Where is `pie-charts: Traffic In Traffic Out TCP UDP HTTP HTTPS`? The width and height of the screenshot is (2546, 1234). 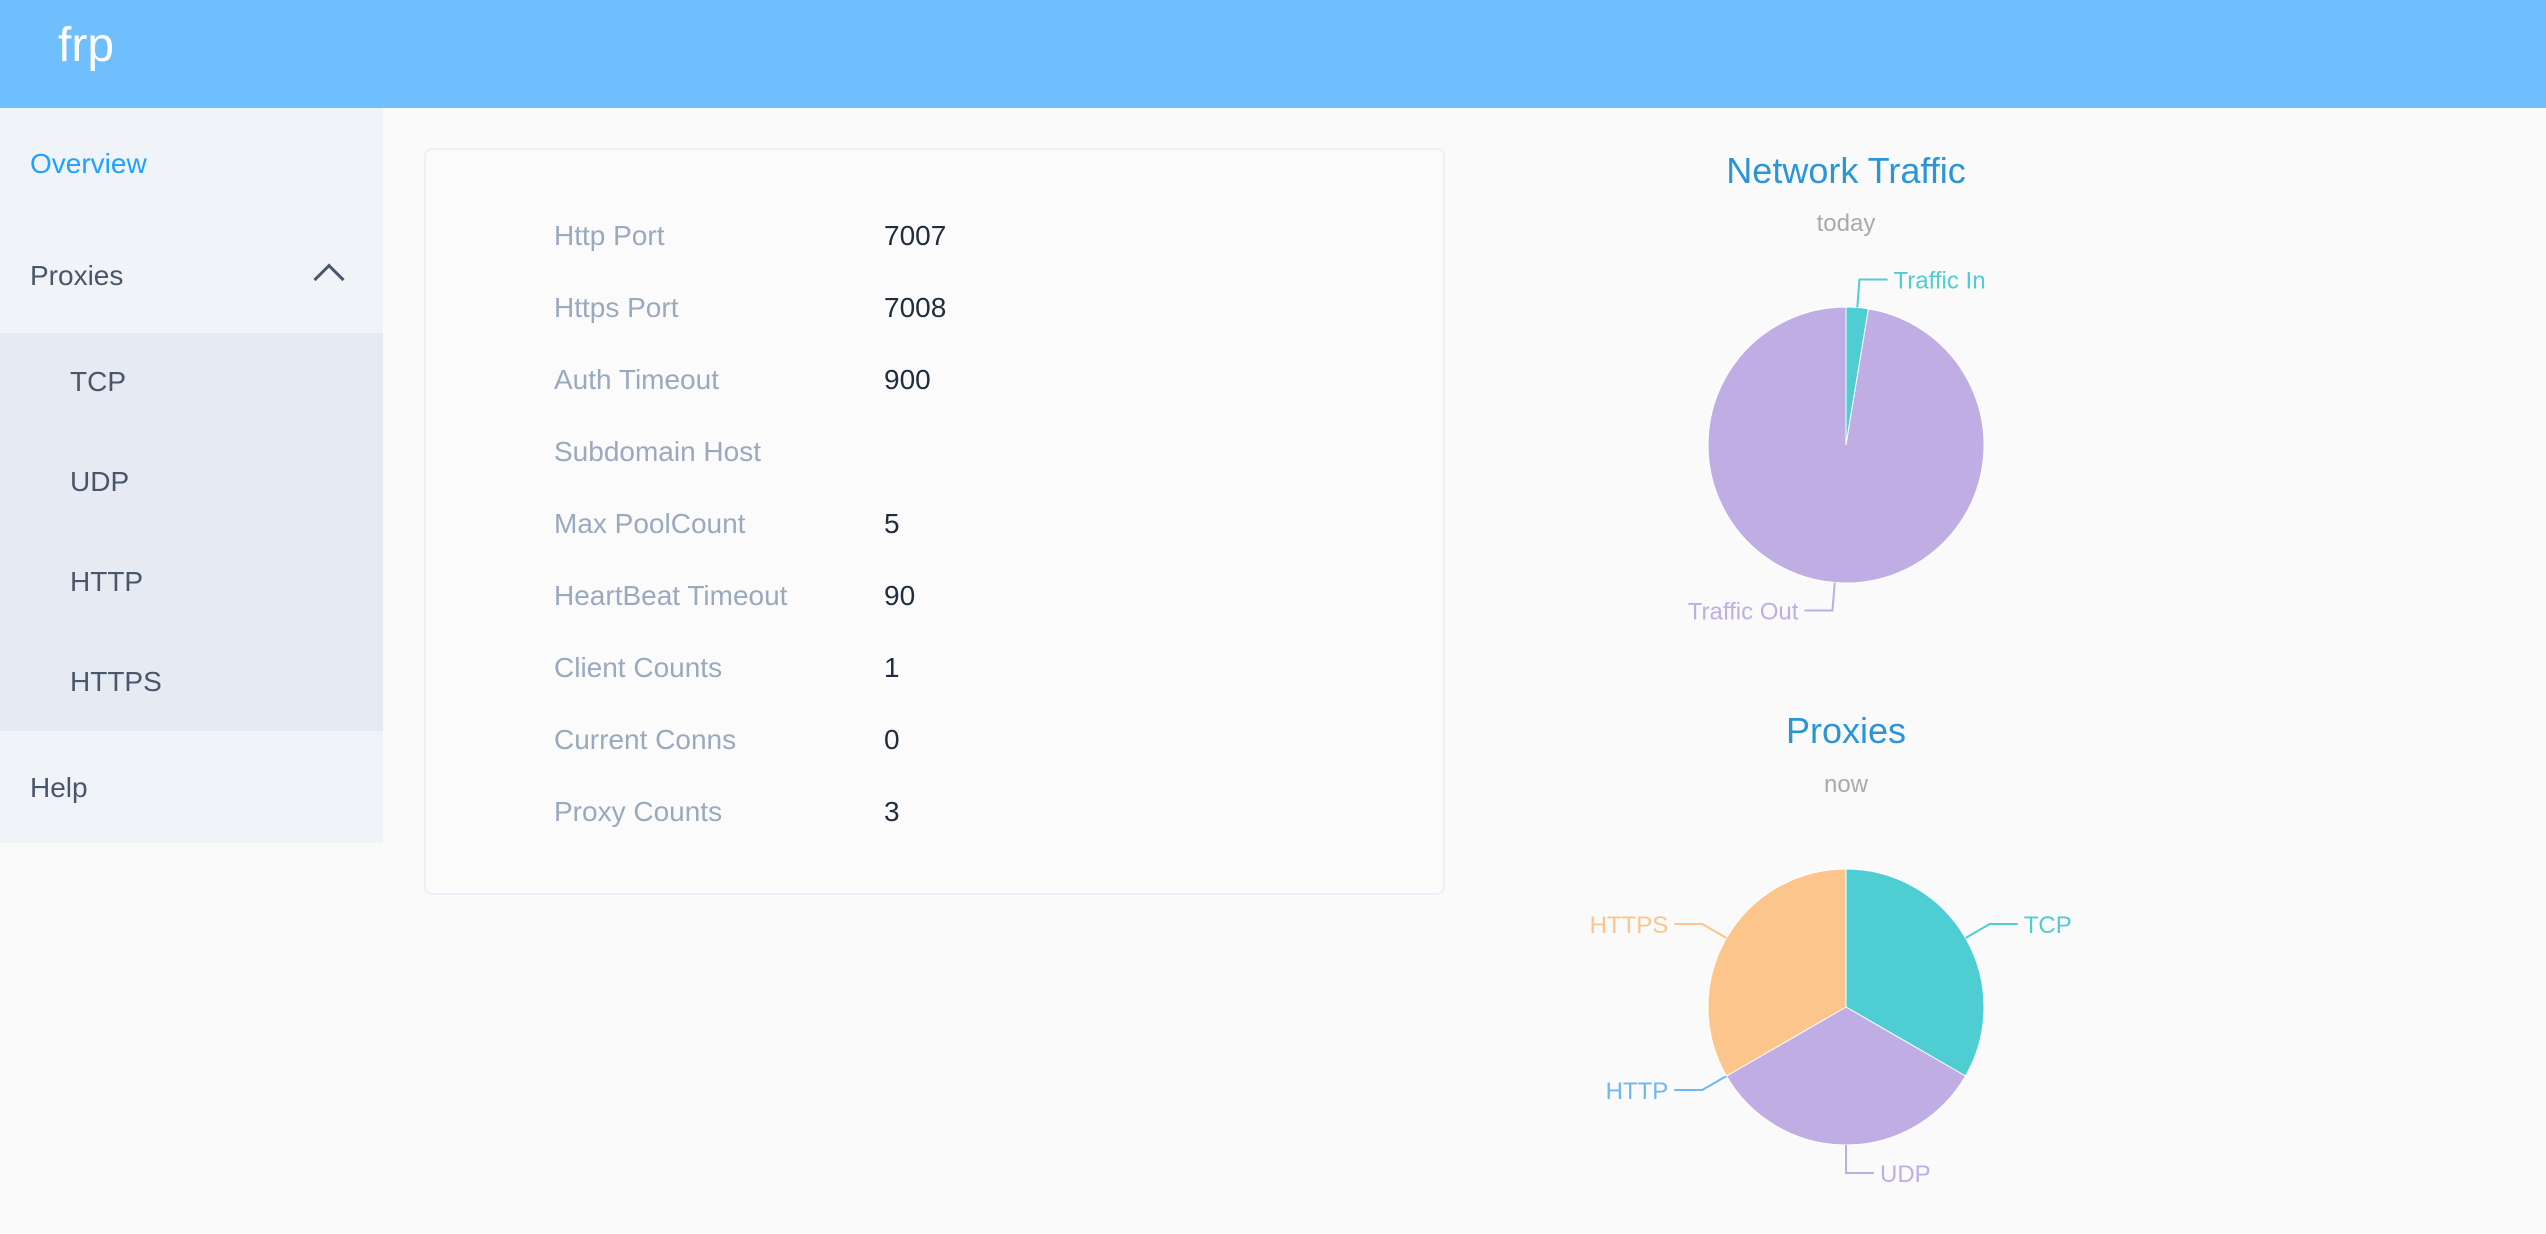
pie-charts: Traffic In Traffic Out TCP UDP HTTP HTTPS is located at coordinates (1831, 728).